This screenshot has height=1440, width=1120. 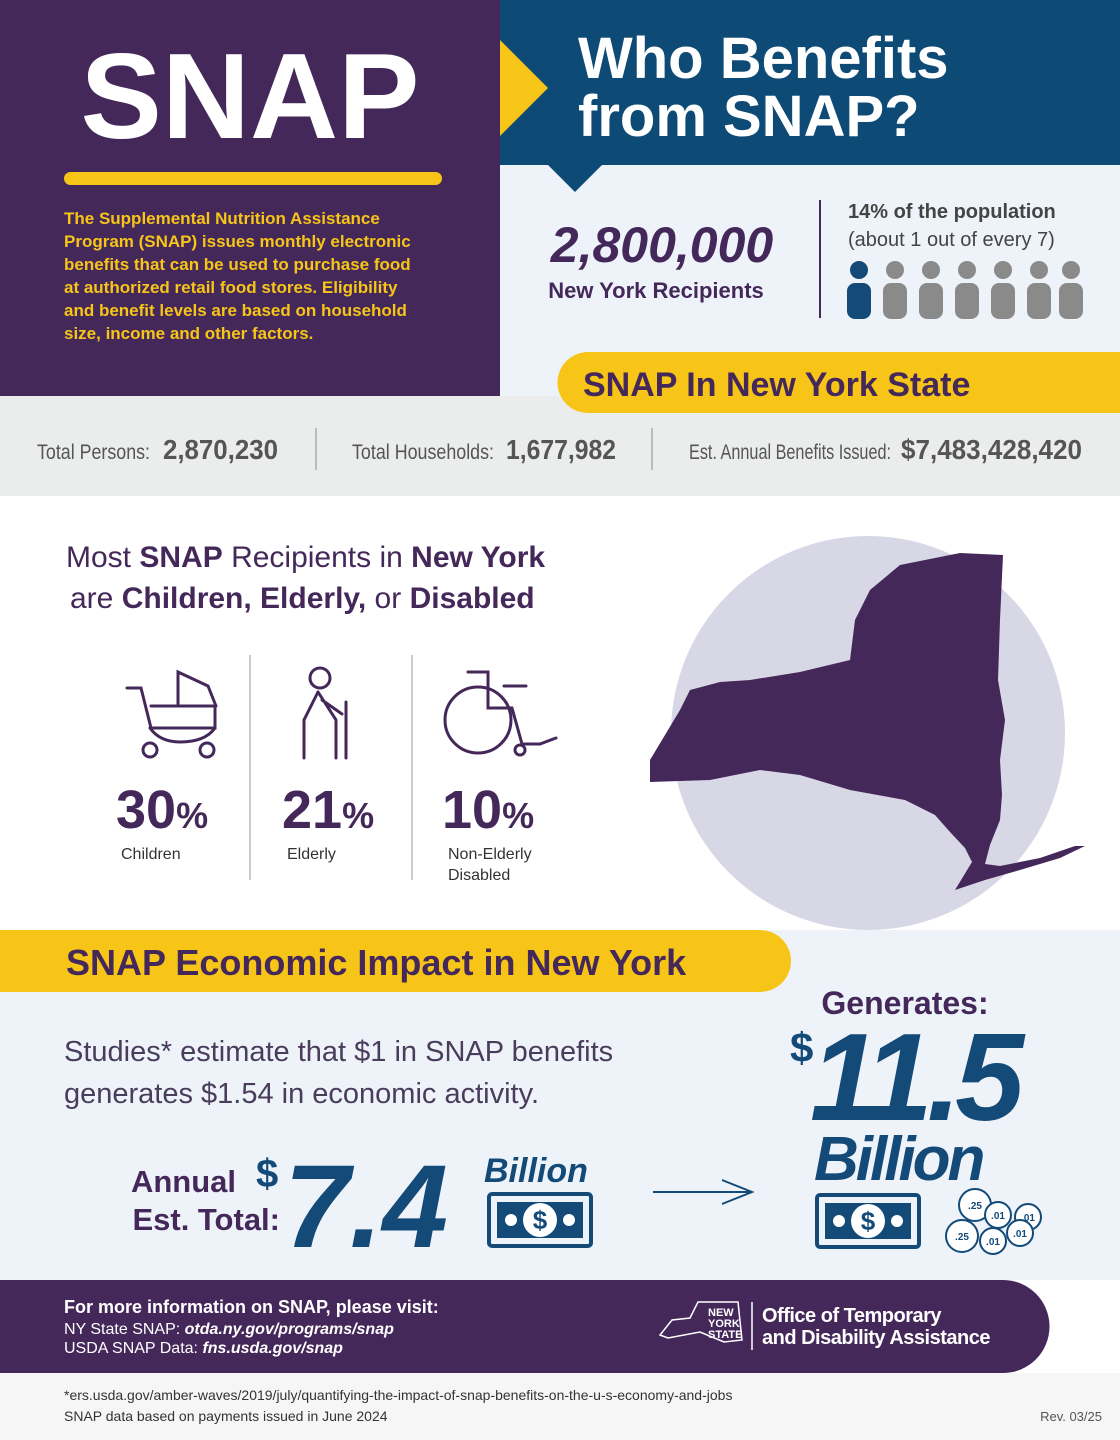 I want to click on footer-link: USDA SNAP Data: fns.usda.gov/snap, so click(x=203, y=1348).